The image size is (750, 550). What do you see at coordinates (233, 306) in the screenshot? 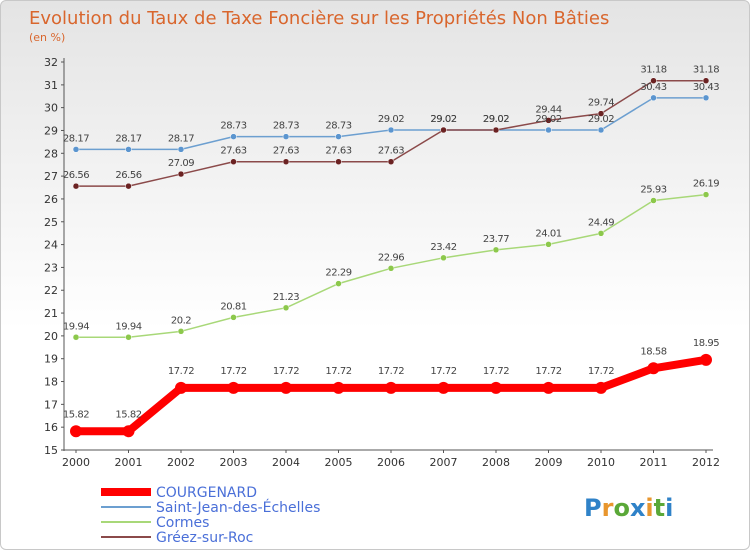
I see `data-label: 20.81` at bounding box center [233, 306].